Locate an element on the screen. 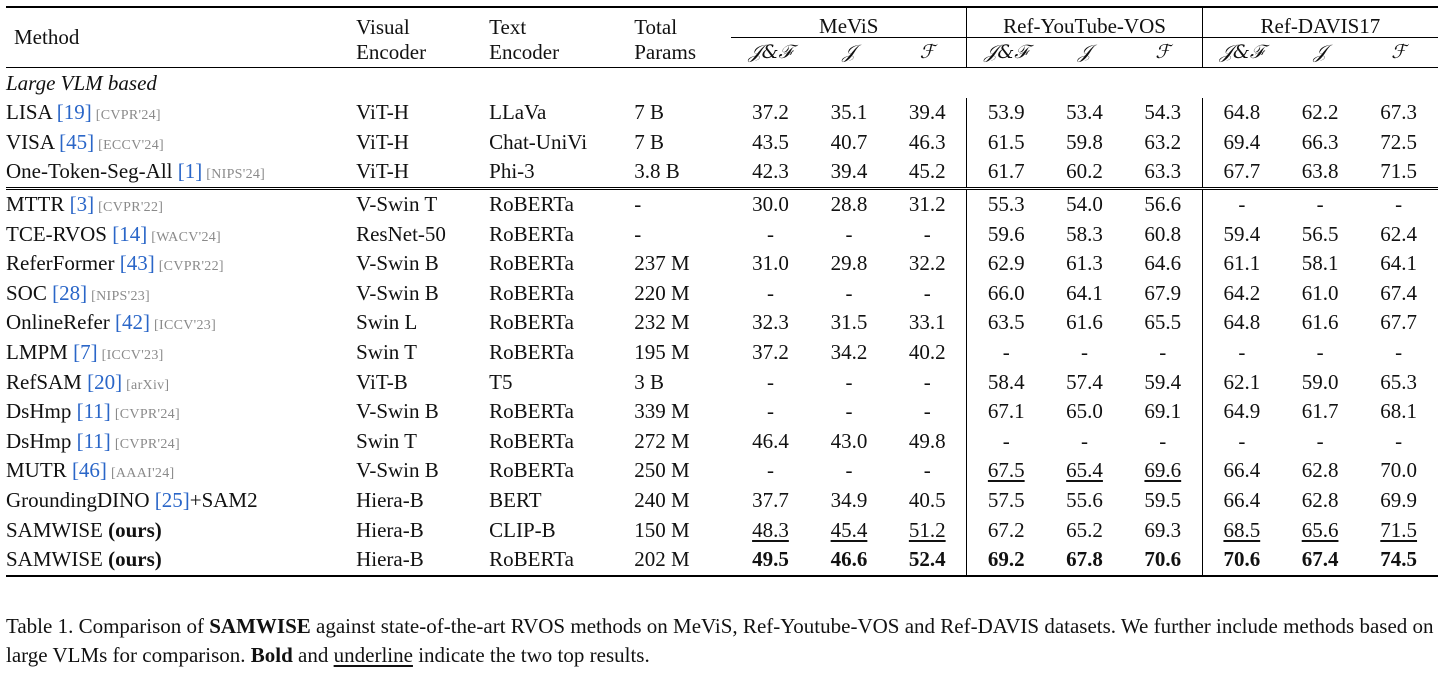 This screenshot has height=681, width=1443. citation-link: [25] is located at coordinates (172, 500).